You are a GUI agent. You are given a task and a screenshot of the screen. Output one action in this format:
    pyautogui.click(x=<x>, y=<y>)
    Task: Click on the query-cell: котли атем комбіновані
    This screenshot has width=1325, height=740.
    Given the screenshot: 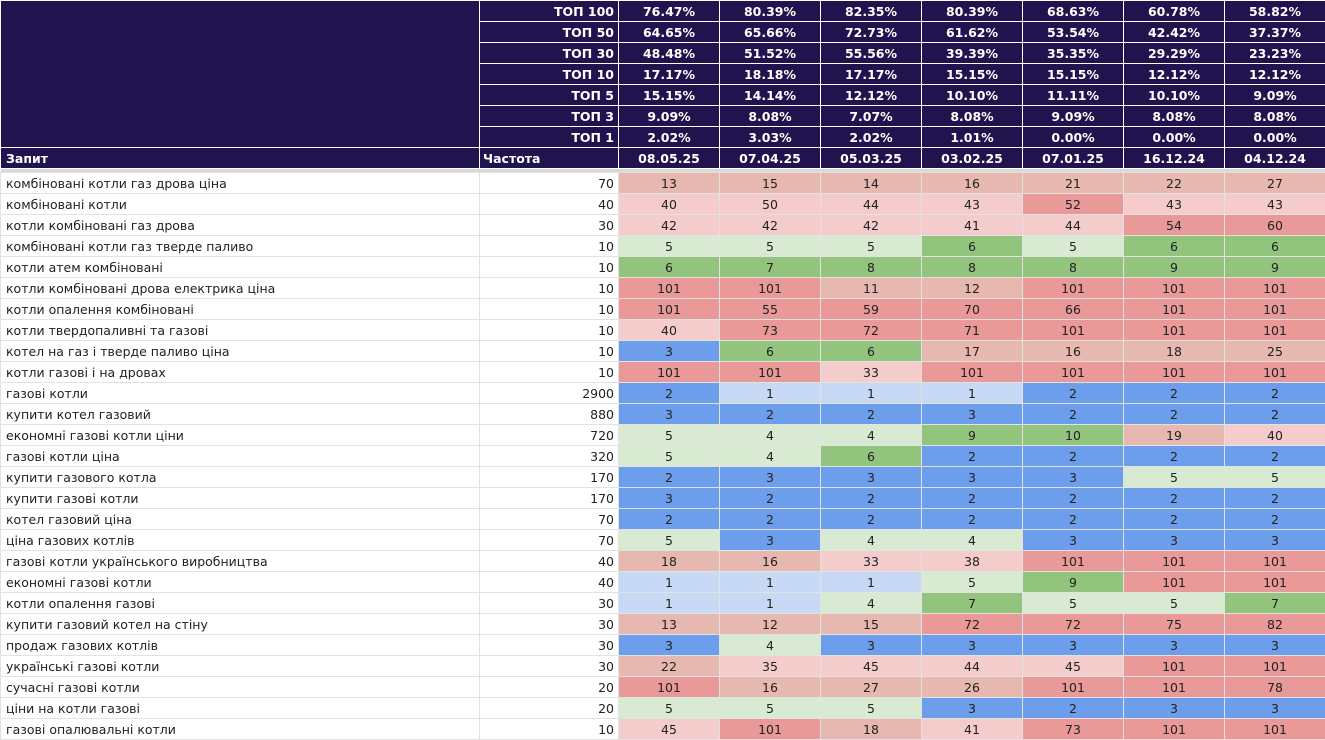 What is the action you would take?
    pyautogui.click(x=240, y=267)
    